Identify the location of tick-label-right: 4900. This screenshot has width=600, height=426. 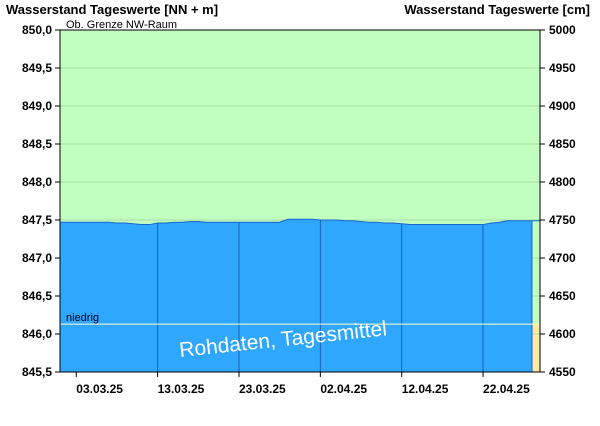
(562, 106).